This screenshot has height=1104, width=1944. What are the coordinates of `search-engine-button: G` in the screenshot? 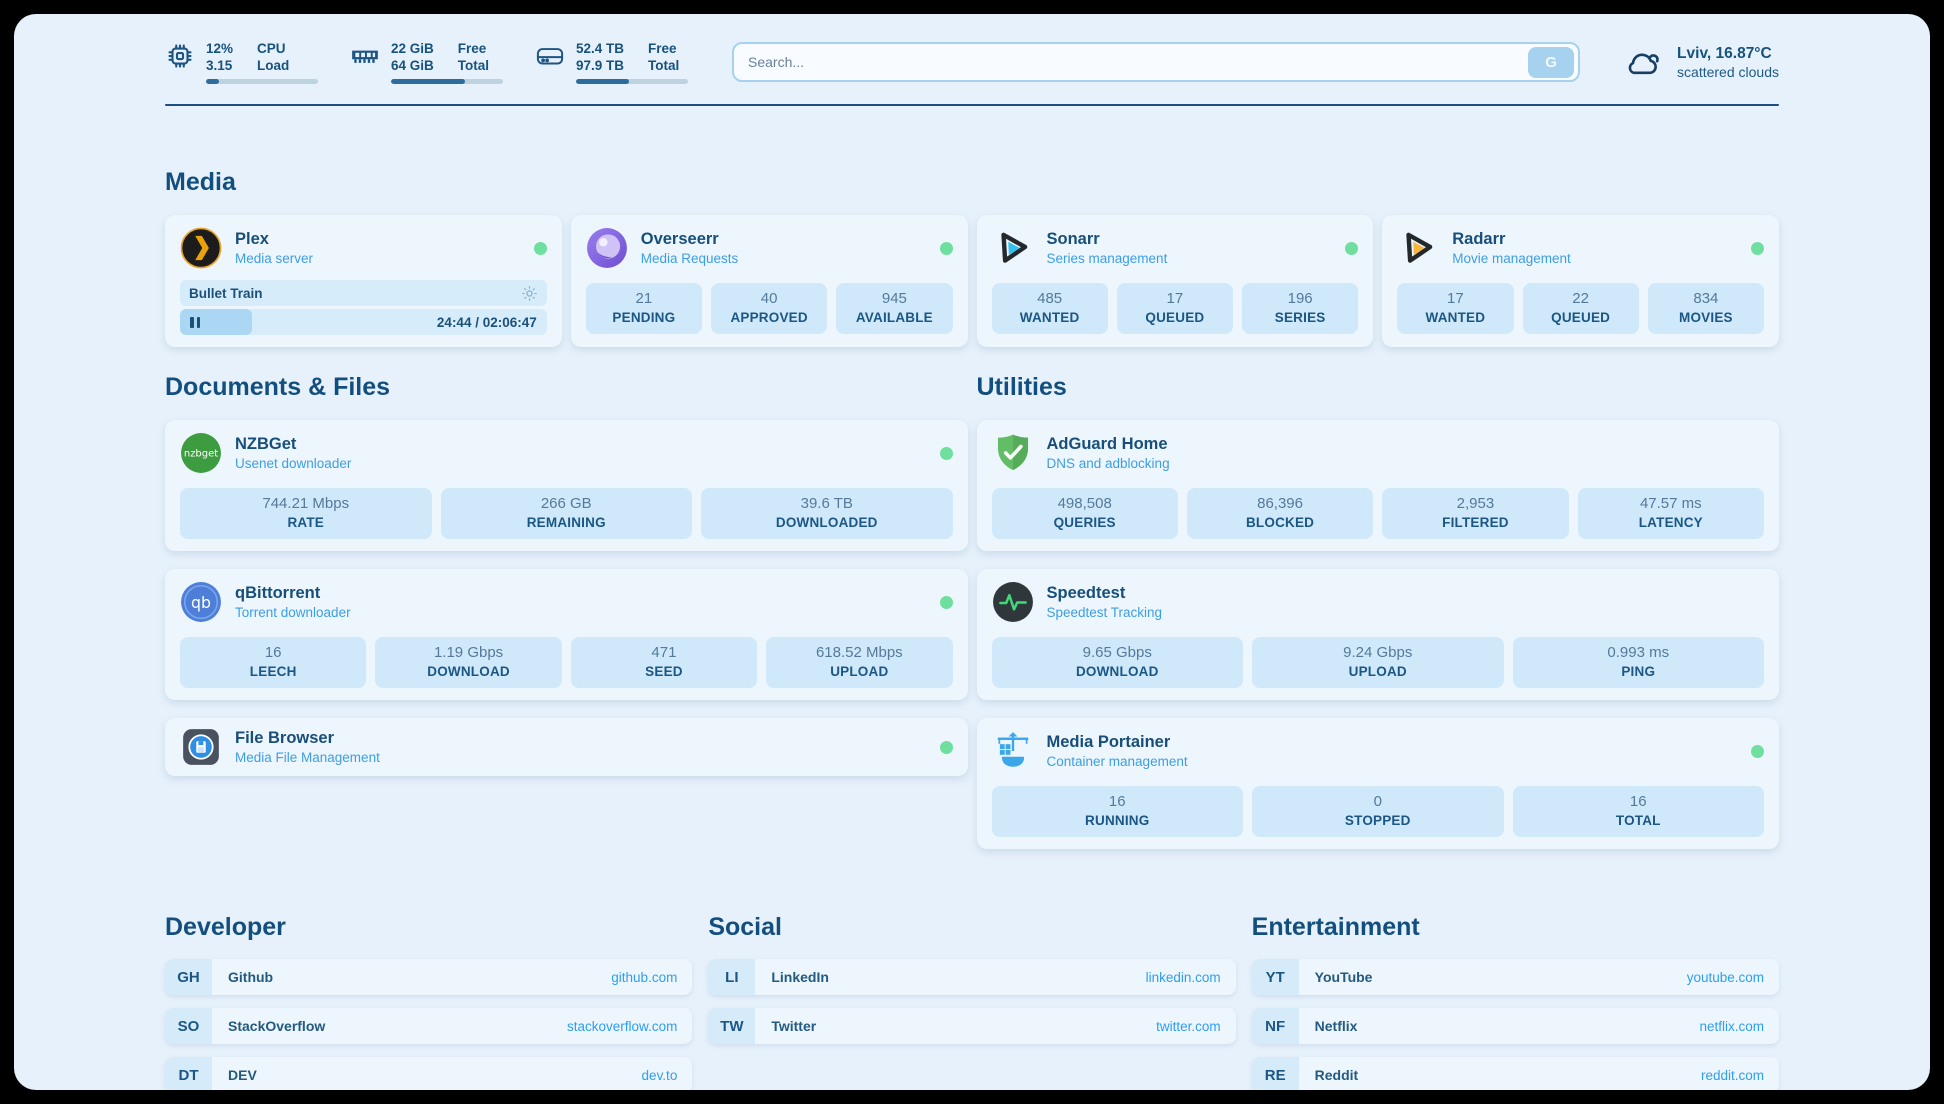 It's located at (1551, 62).